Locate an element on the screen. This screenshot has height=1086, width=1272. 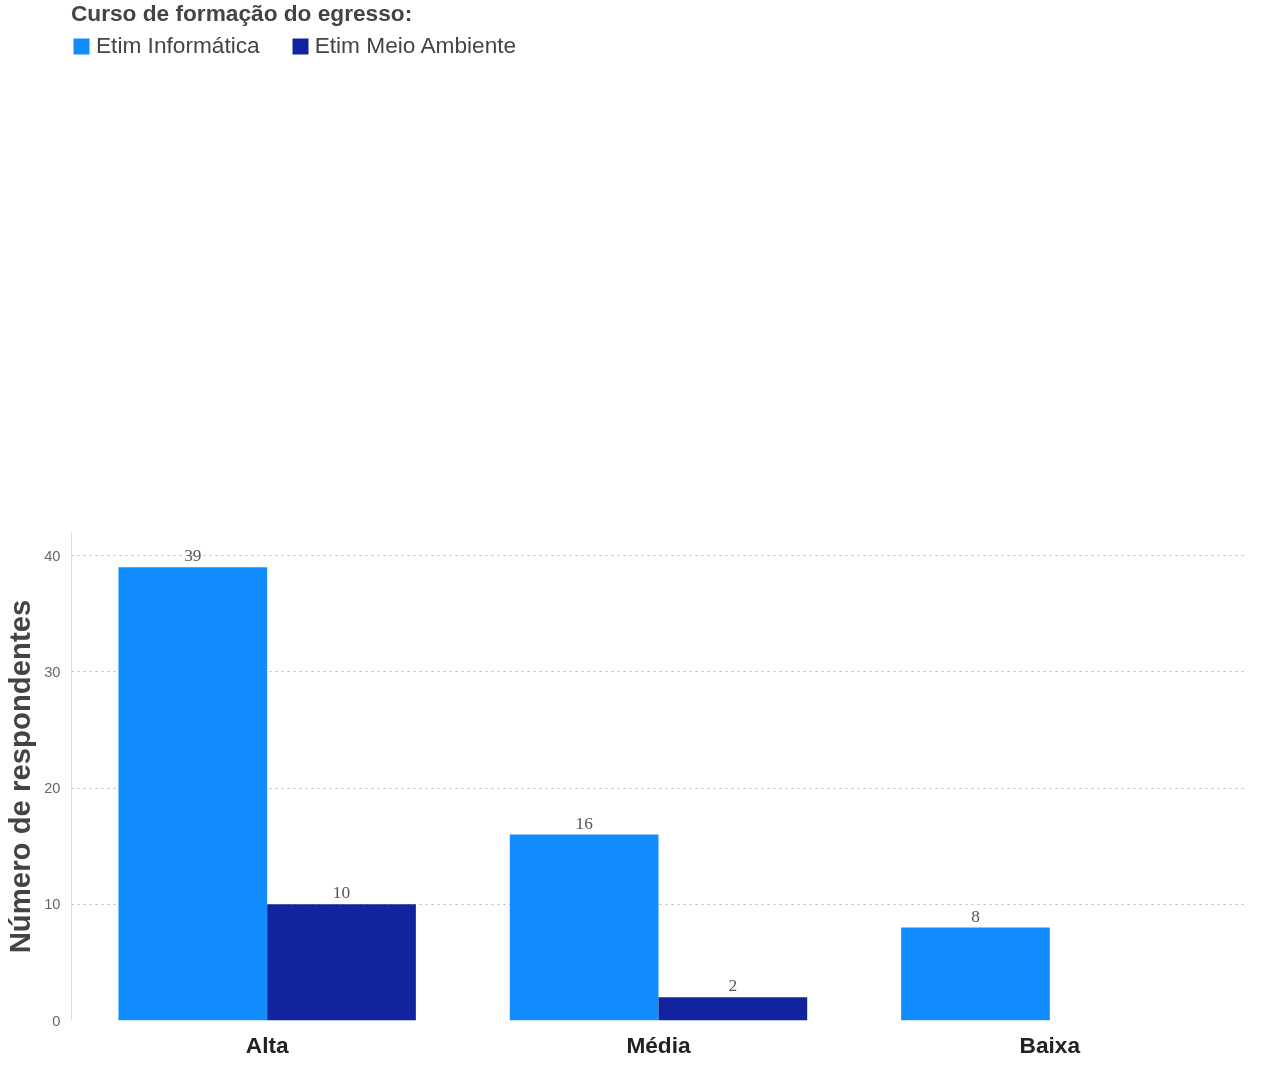
x-tick-label: Alta is located at coordinates (267, 1044).